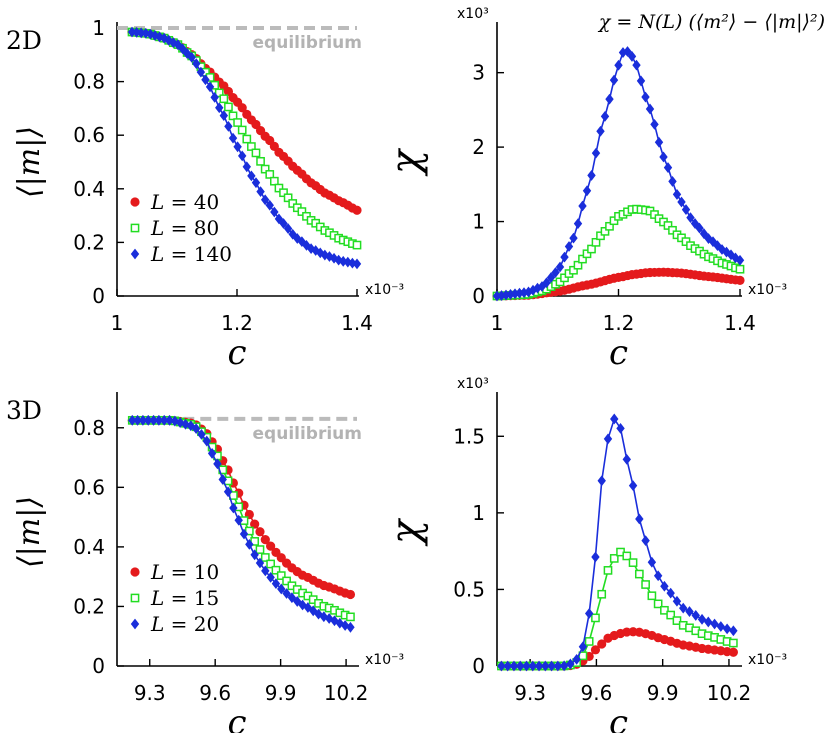 This screenshot has height=733, width=830. Describe the element at coordinates (478, 73) in the screenshot. I see `y-tick-label: 3` at that location.